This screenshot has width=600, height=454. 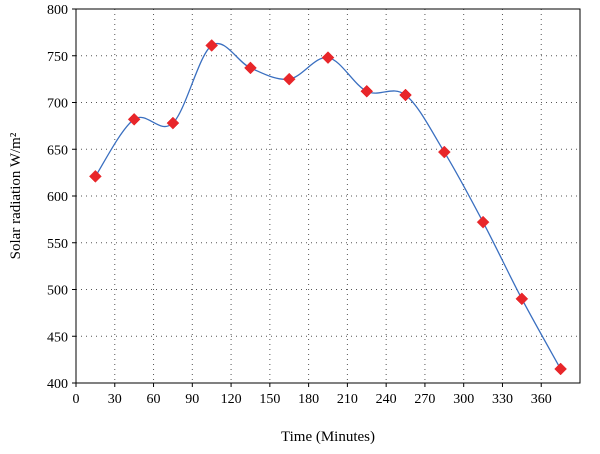 What do you see at coordinates (328, 437) in the screenshot?
I see `x-axis-title: Time (Minutes)` at bounding box center [328, 437].